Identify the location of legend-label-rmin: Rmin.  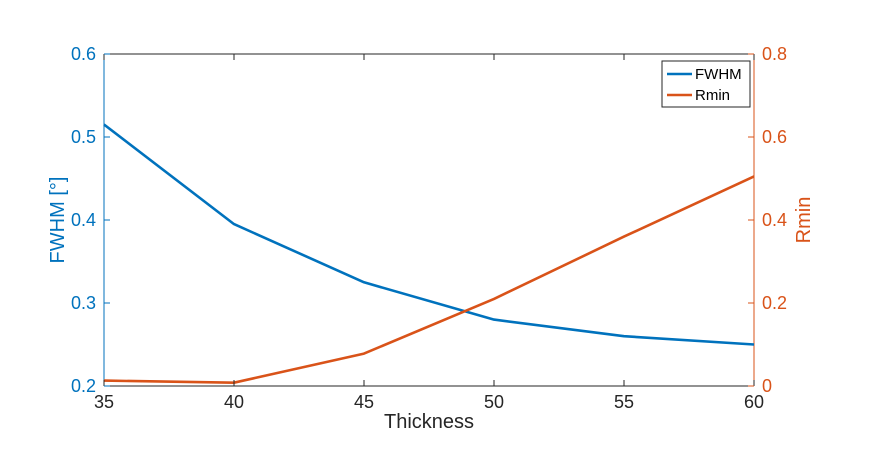
(712, 95).